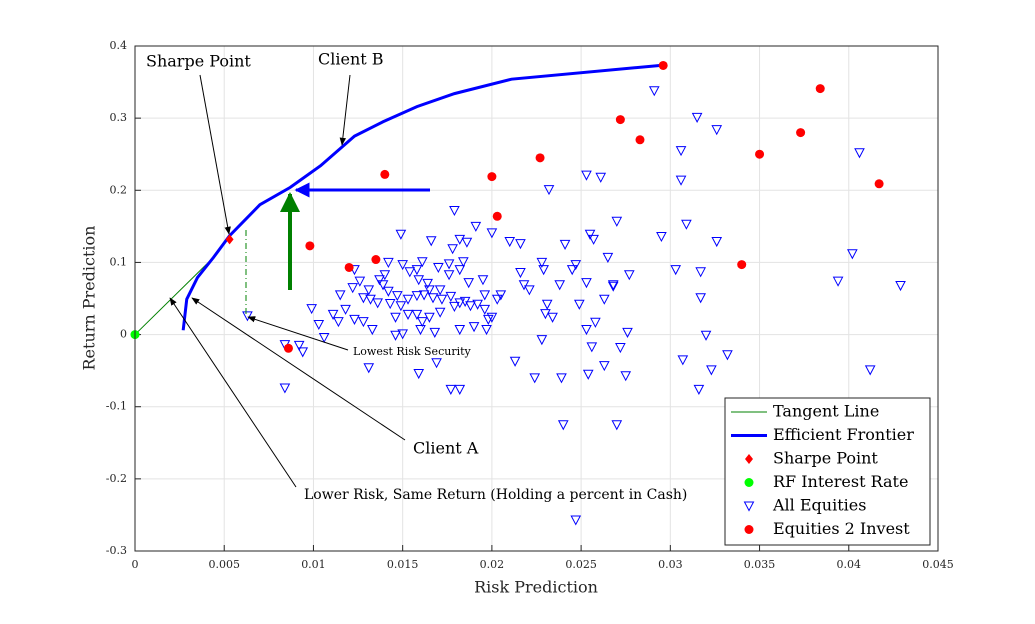  What do you see at coordinates (119, 189) in the screenshot?
I see `y-tick-label: 0.2` at bounding box center [119, 189].